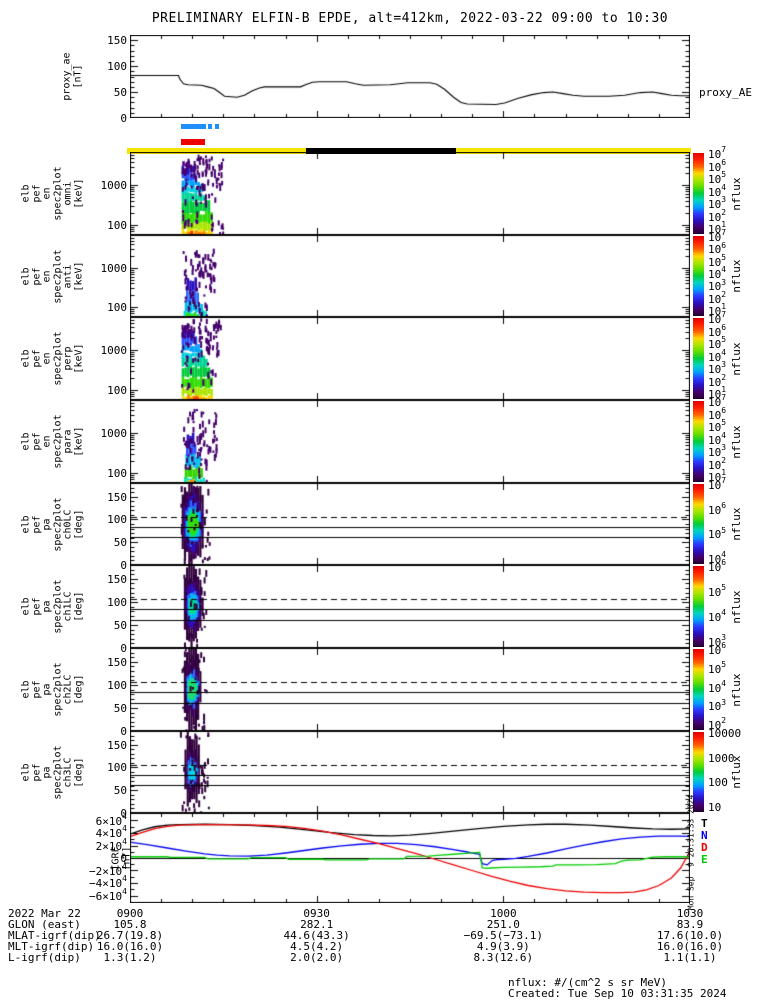  Describe the element at coordinates (117, 41) in the screenshot. I see `proxy-ytick-label: 150` at that location.